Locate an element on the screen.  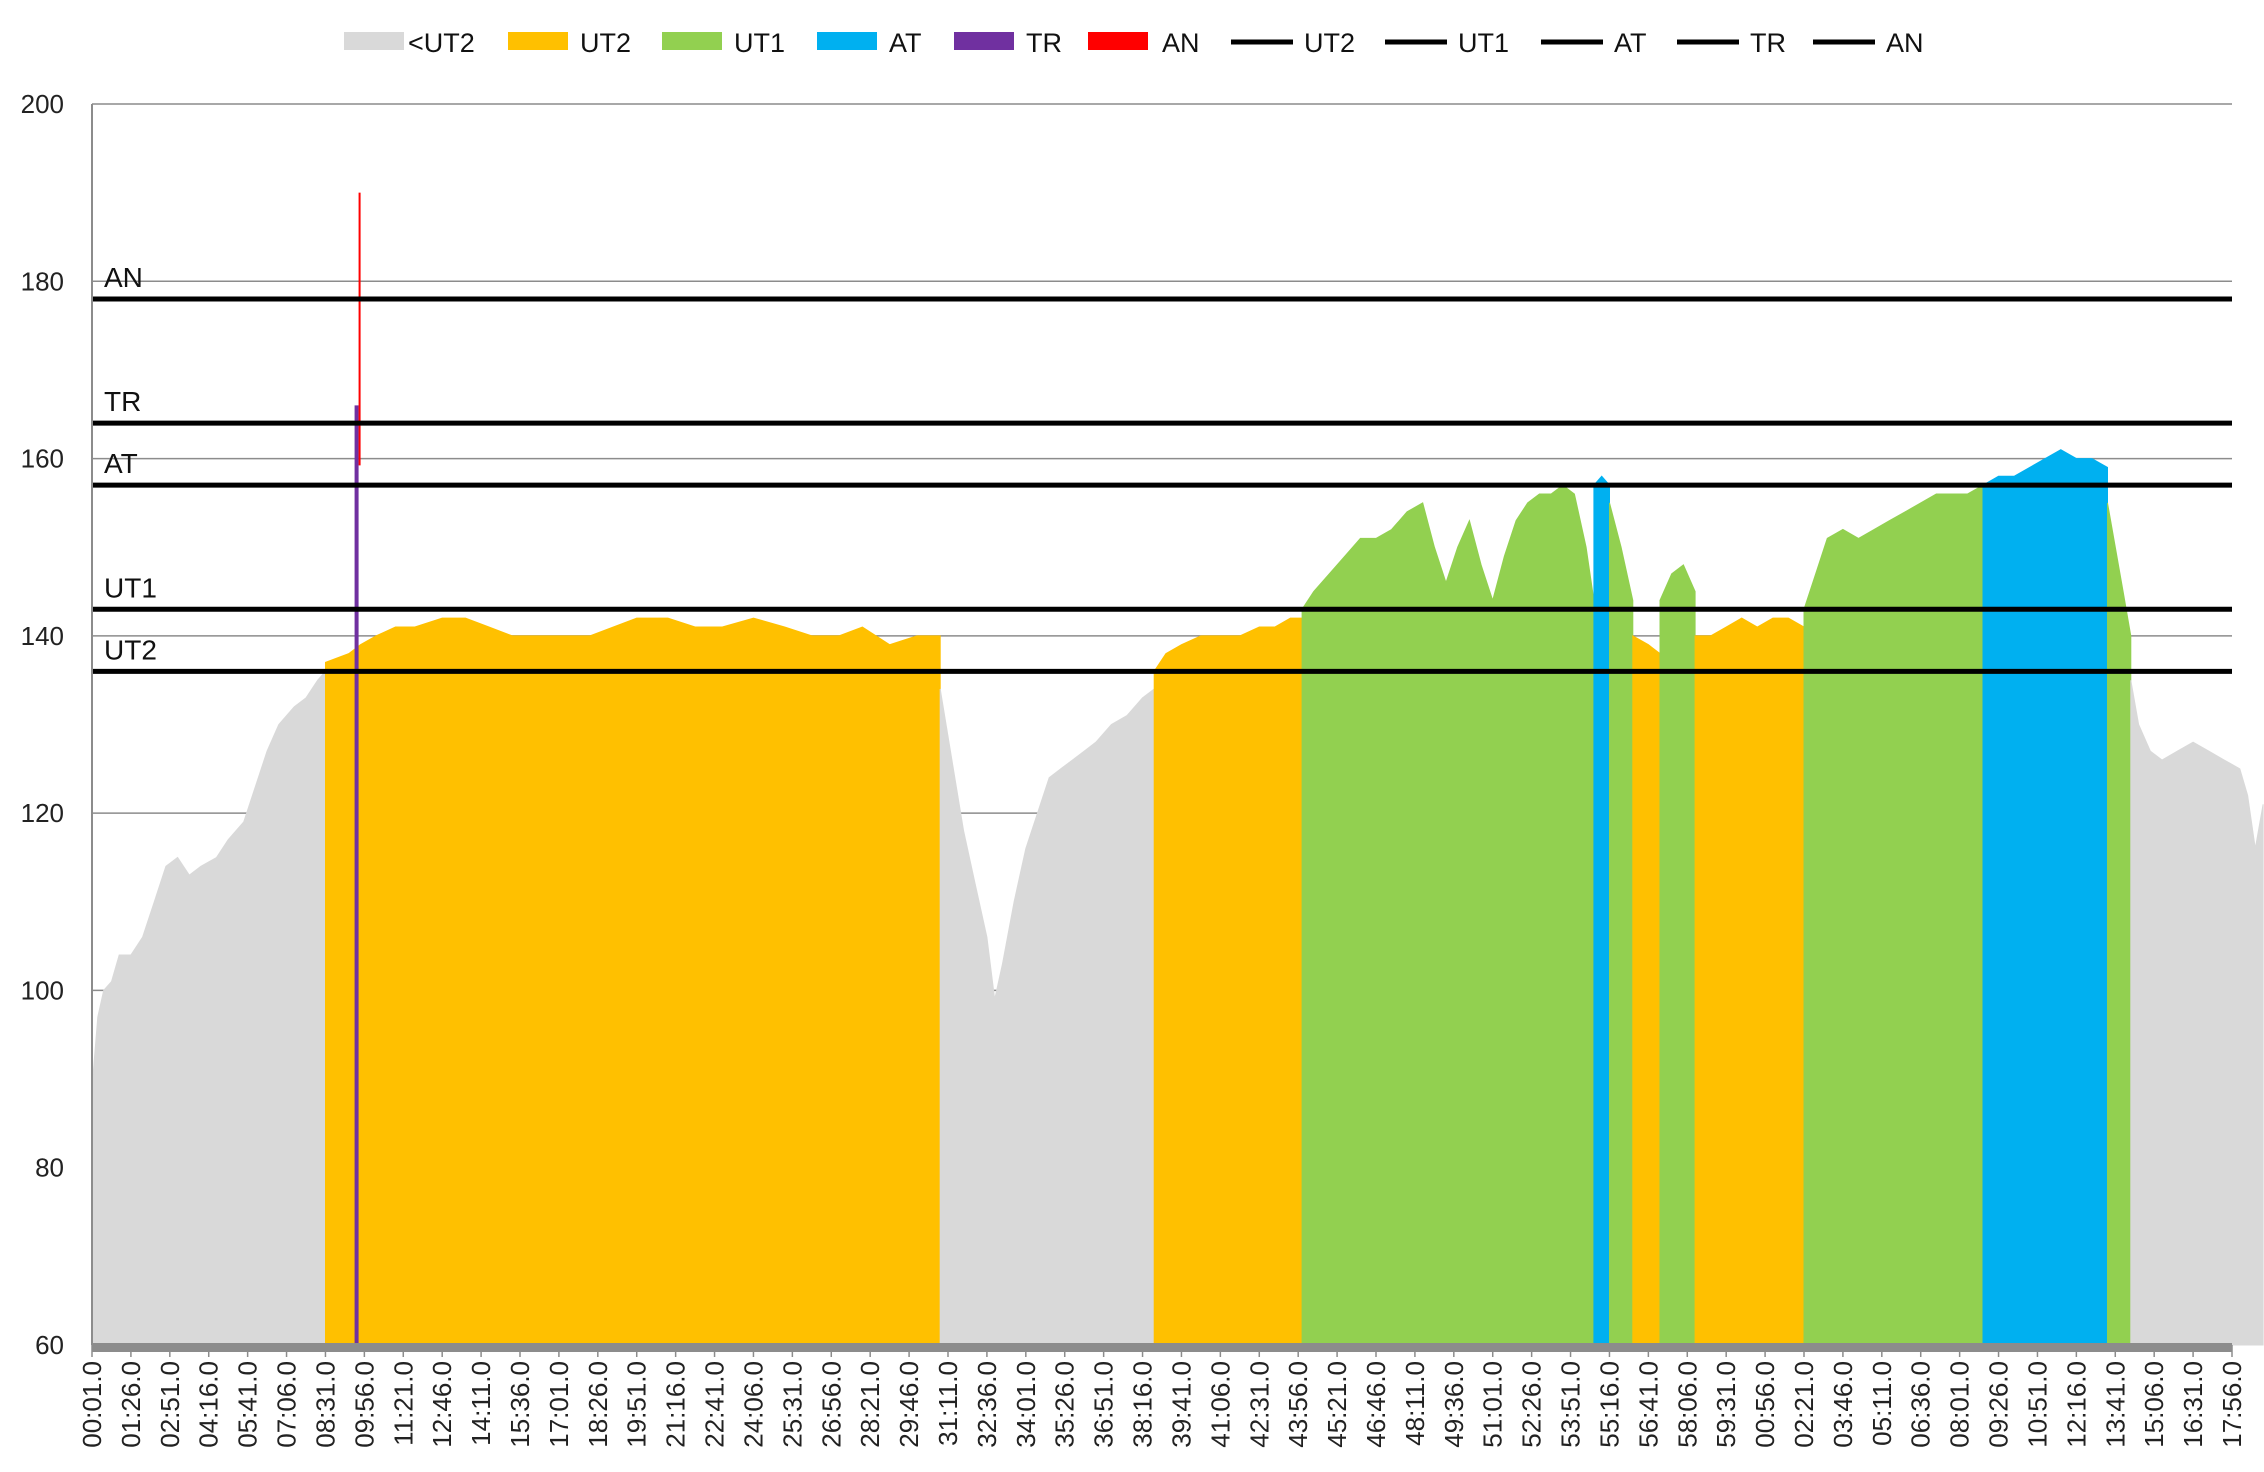
y-tick-label: 120 is located at coordinates (42, 813).